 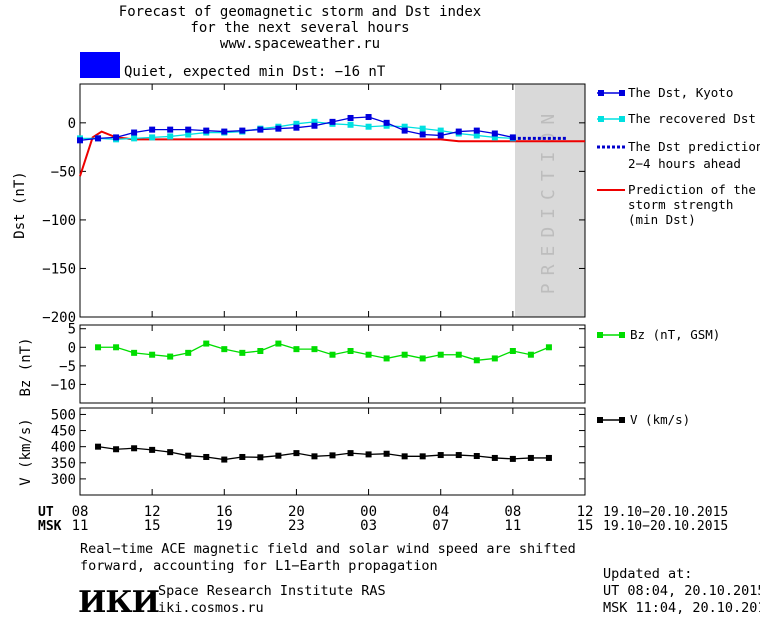 I want to click on legend-kyoto-label: The Dst, Kyoto, so click(x=680, y=92).